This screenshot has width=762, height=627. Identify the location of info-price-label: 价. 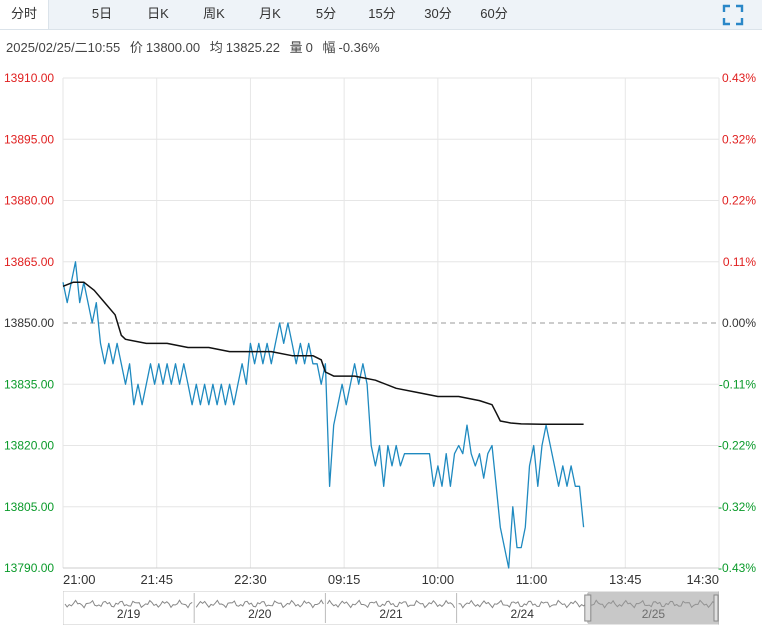
(136, 47).